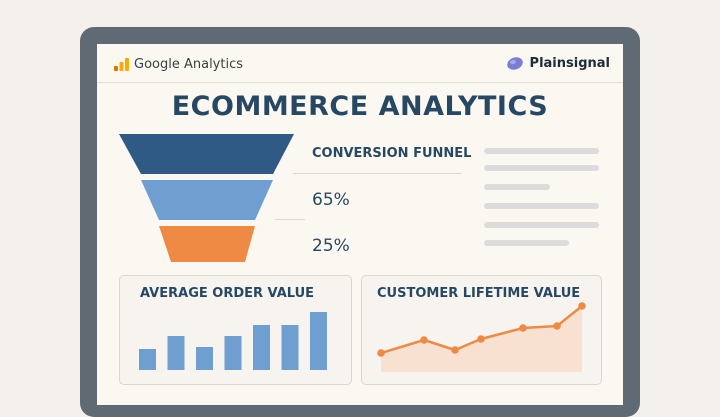 This screenshot has width=720, height=417. Describe the element at coordinates (569, 63) in the screenshot. I see `plainsignal-label: Plainsignal` at that location.